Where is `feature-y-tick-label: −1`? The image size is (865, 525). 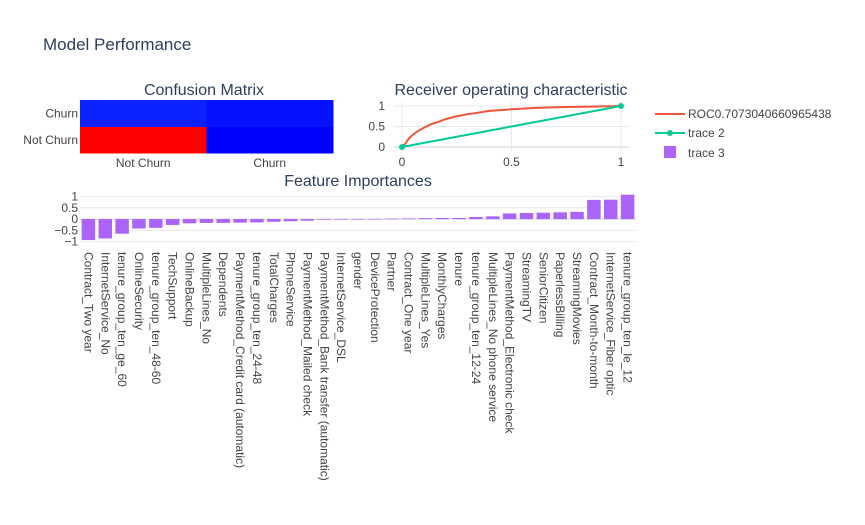 feature-y-tick-label: −1 is located at coordinates (71, 242).